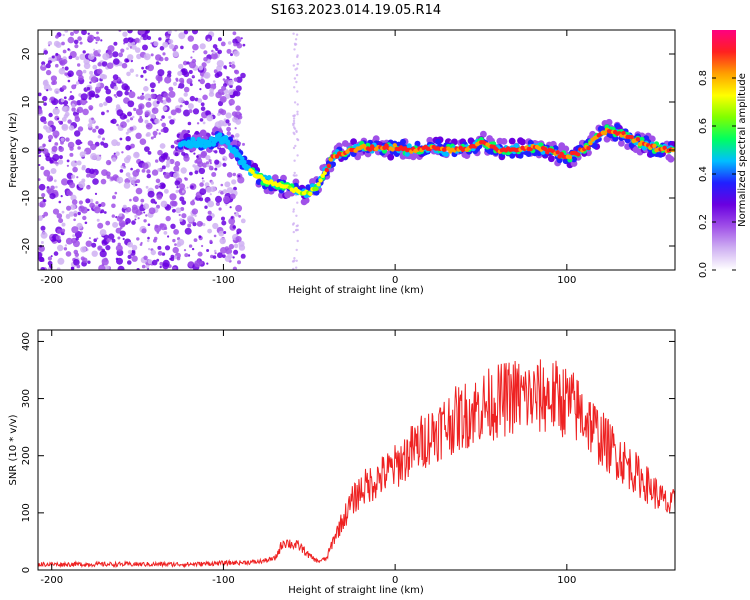 The image size is (750, 600). What do you see at coordinates (26, 54) in the screenshot?
I see `y-tick-label: 20` at bounding box center [26, 54].